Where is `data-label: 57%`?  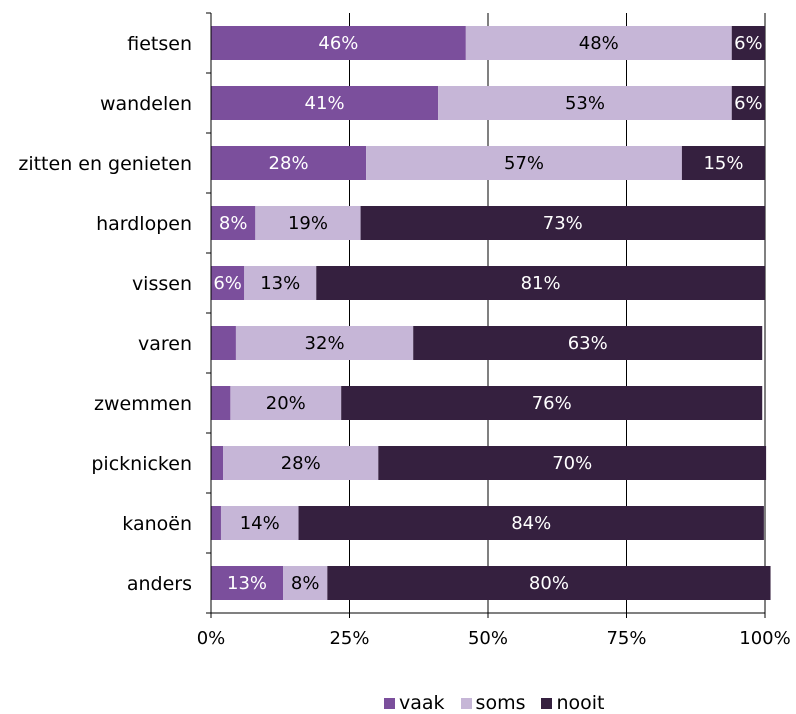 data-label: 57% is located at coordinates (524, 163).